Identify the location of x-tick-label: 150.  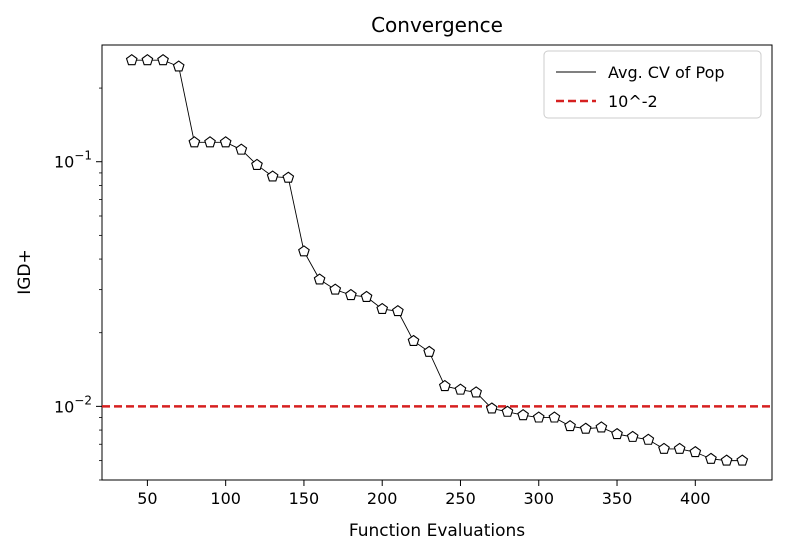
(304, 498).